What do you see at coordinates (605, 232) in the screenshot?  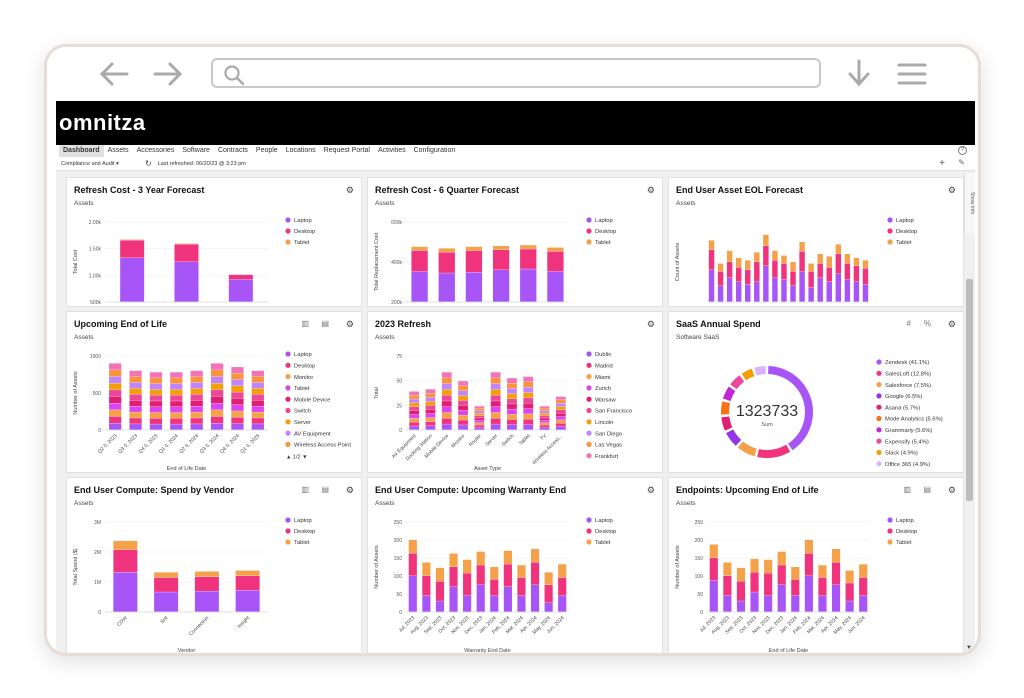 I see `legend-label: Desktop` at bounding box center [605, 232].